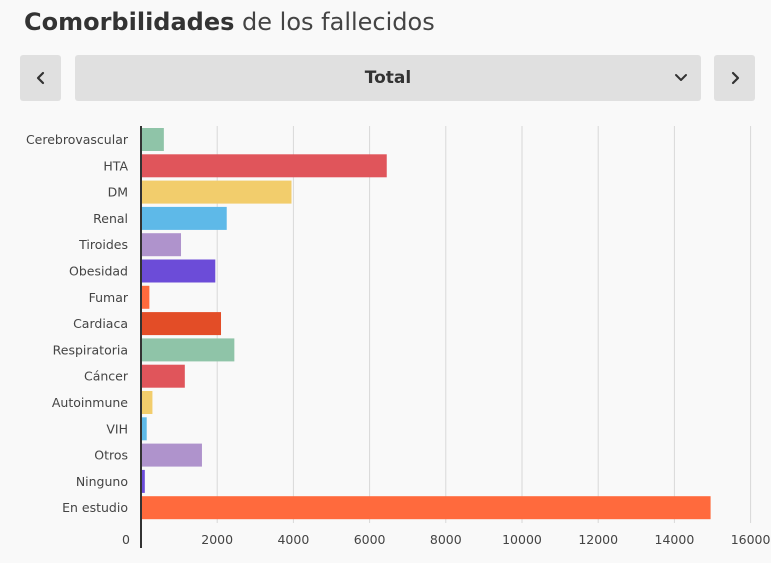  Describe the element at coordinates (370, 539) in the screenshot. I see `x-tick-label: 6000` at that location.